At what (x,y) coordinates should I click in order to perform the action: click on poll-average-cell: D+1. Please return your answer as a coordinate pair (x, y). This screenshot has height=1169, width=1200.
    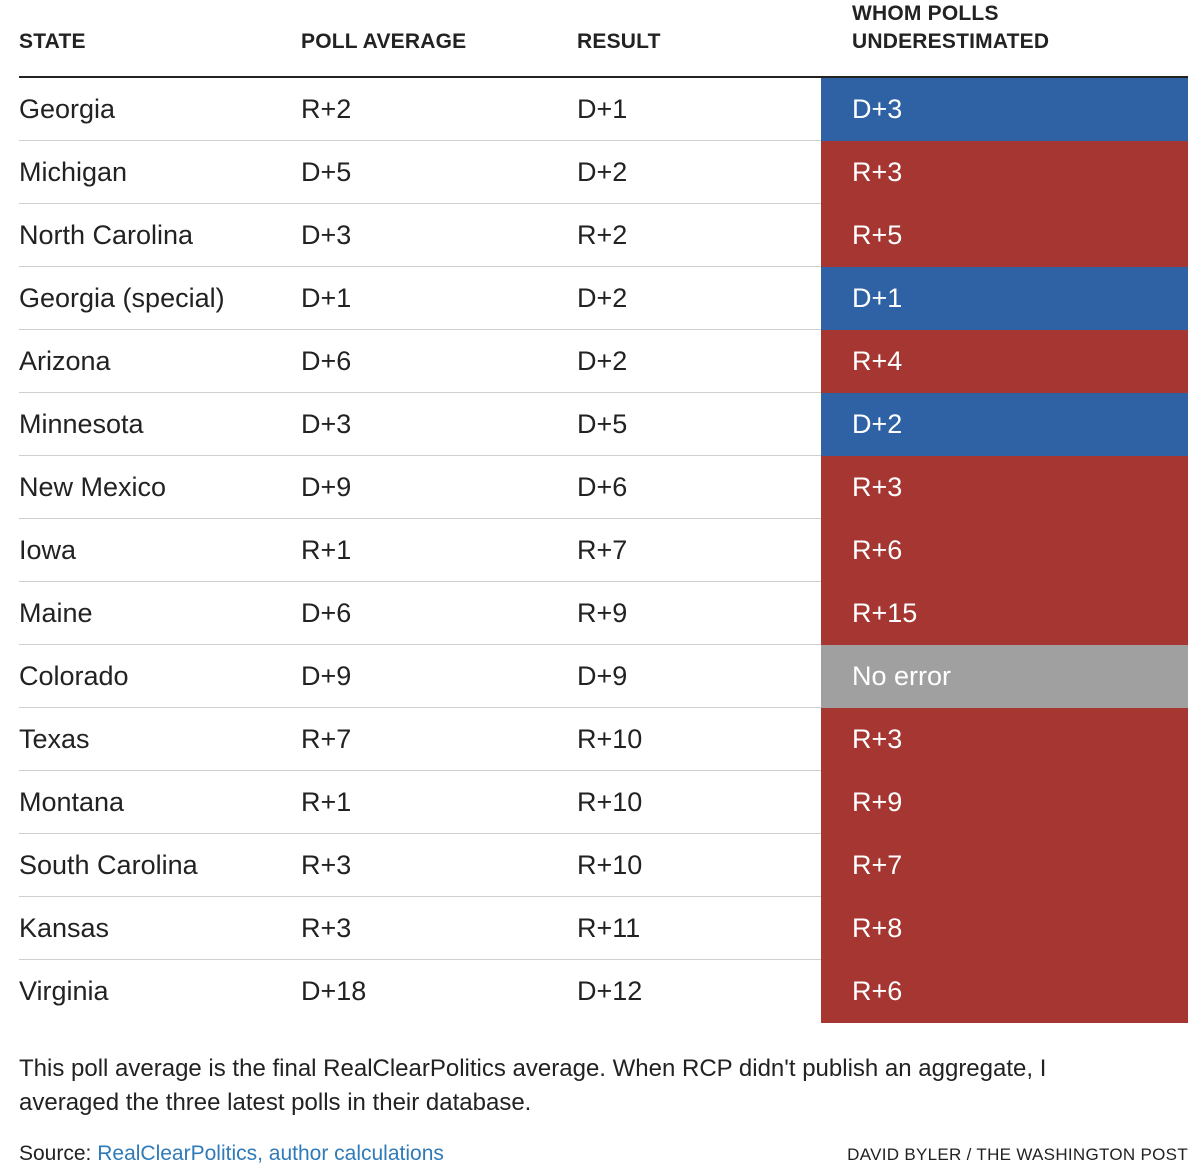
    Looking at the image, I should click on (326, 298).